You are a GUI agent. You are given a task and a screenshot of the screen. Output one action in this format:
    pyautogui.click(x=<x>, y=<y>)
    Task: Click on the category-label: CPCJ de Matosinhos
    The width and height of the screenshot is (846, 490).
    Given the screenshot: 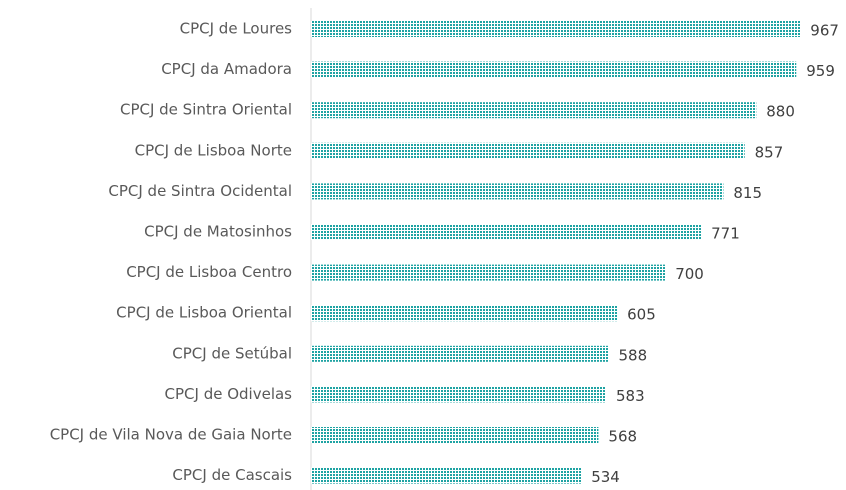 What is the action you would take?
    pyautogui.click(x=218, y=232)
    